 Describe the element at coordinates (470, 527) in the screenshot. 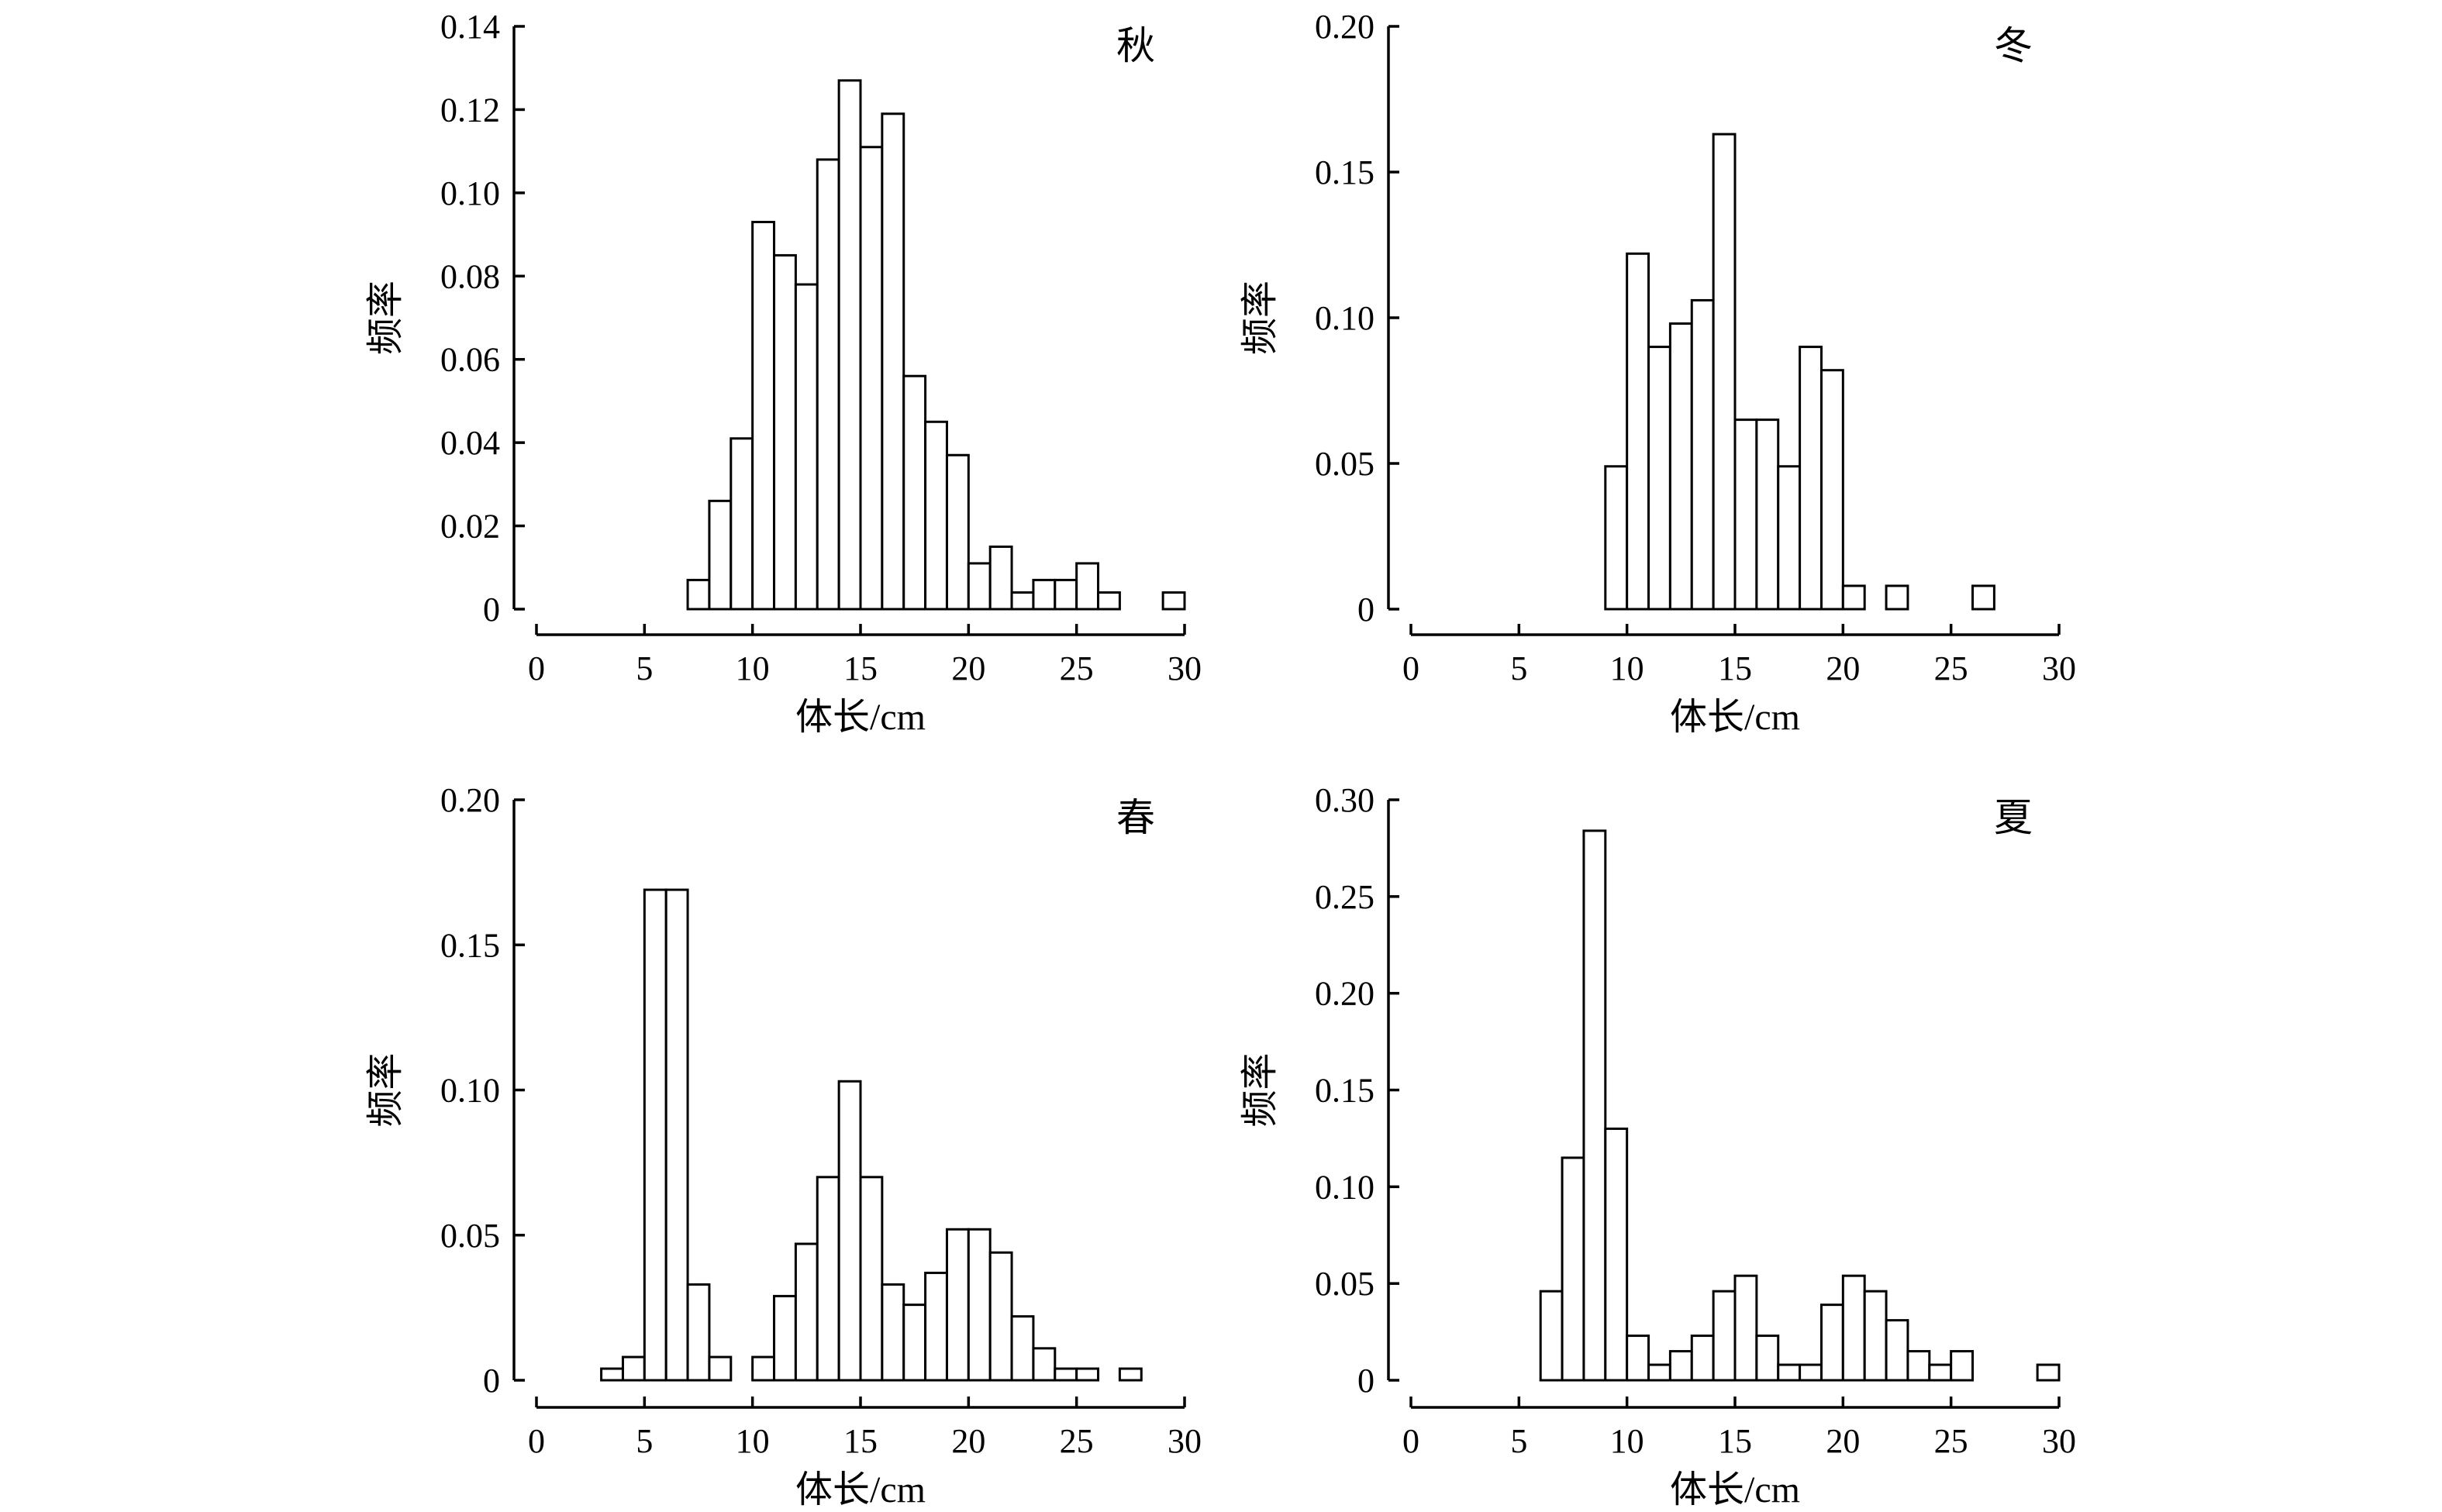

I see `y-tick-label: 0.02` at that location.